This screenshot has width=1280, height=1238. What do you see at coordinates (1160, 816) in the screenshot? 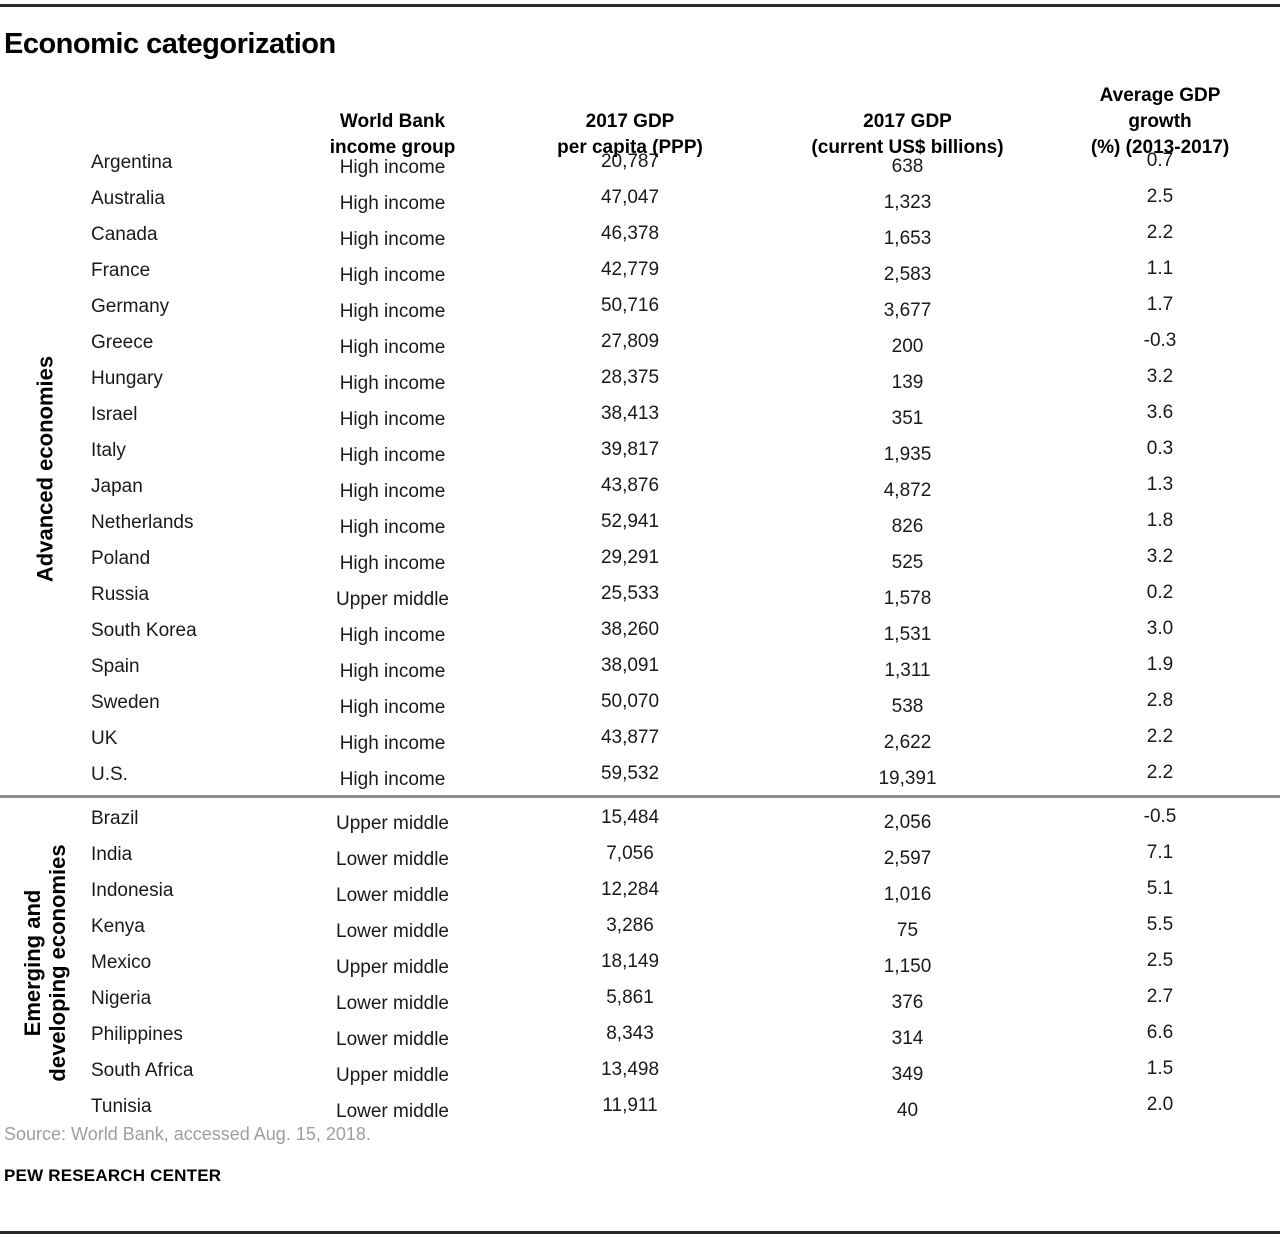
I see `avg-gdp-growth-cell: -0.5` at bounding box center [1160, 816].